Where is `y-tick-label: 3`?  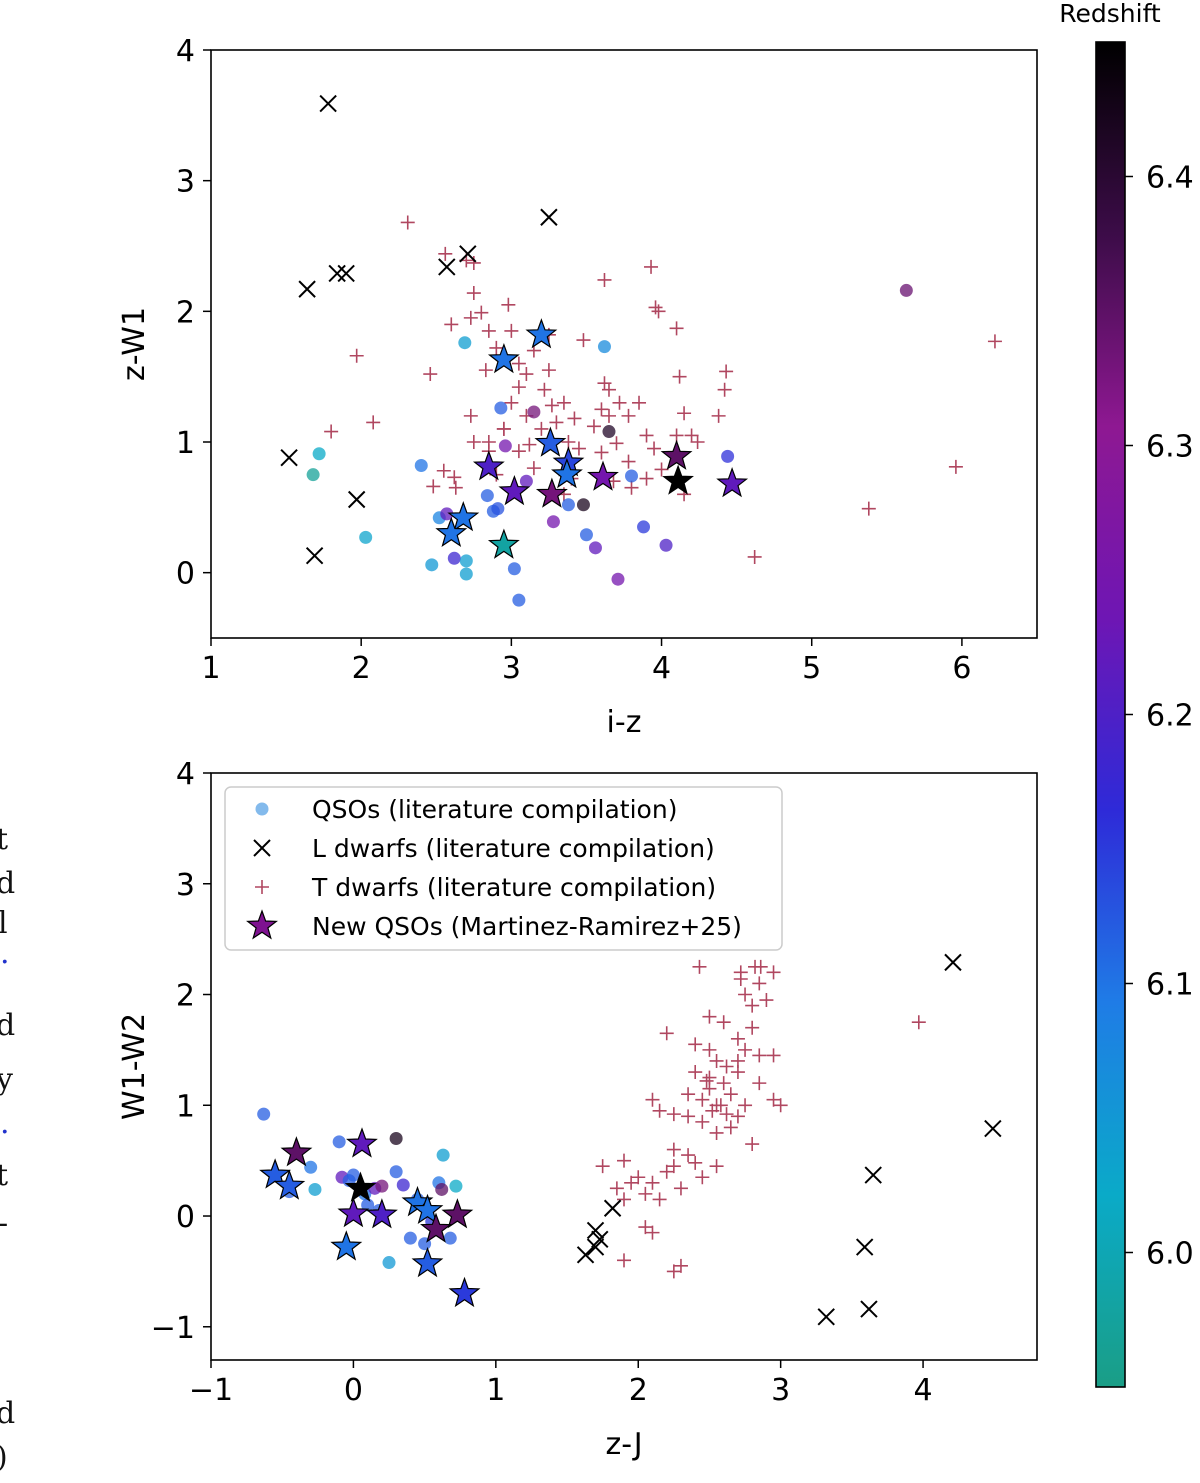
y-tick-label: 3 is located at coordinates (185, 885).